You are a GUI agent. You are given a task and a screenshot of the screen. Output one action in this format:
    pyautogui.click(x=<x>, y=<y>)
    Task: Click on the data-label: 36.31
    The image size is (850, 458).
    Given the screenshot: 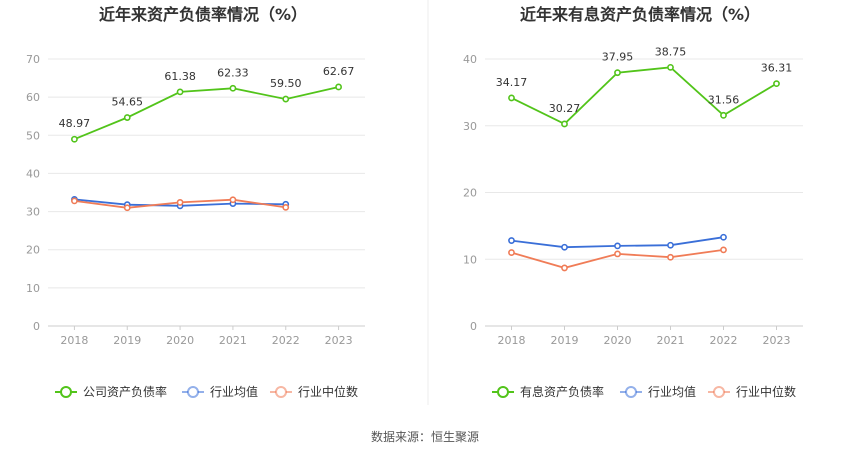 What is the action you would take?
    pyautogui.click(x=777, y=68)
    